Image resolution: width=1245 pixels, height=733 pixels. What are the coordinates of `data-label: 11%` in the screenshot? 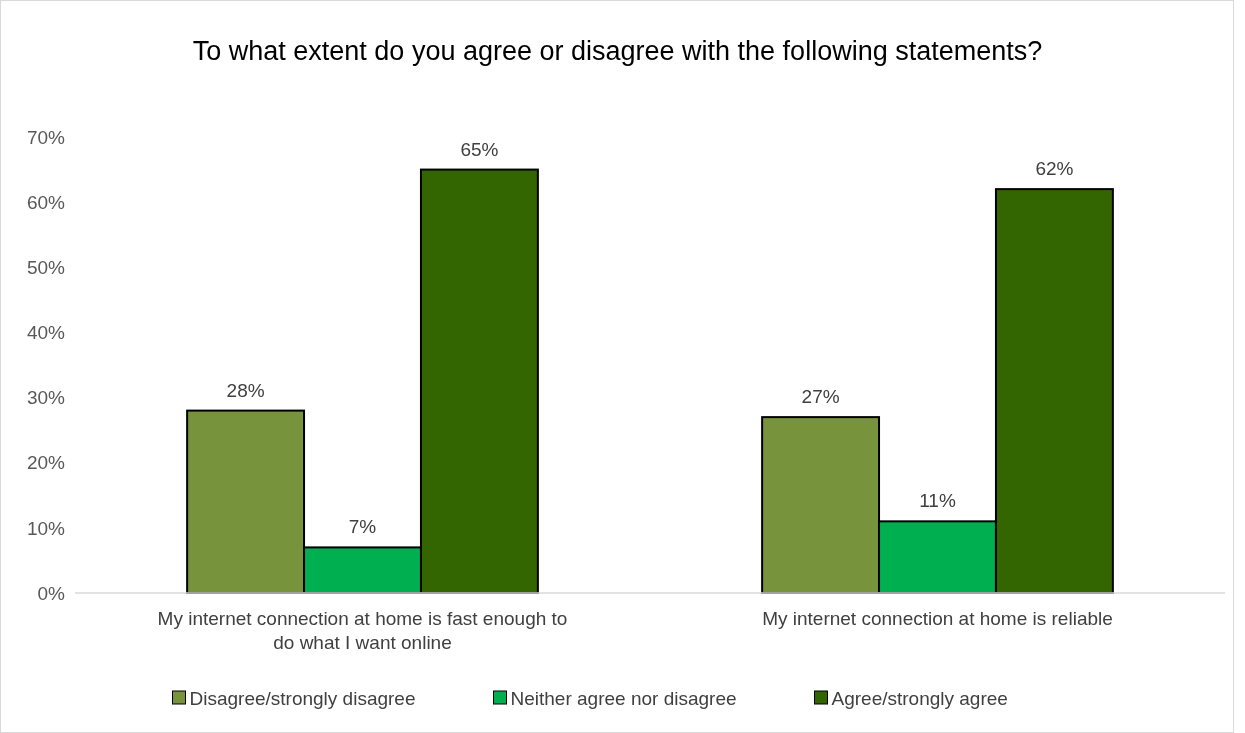 It's located at (937, 501).